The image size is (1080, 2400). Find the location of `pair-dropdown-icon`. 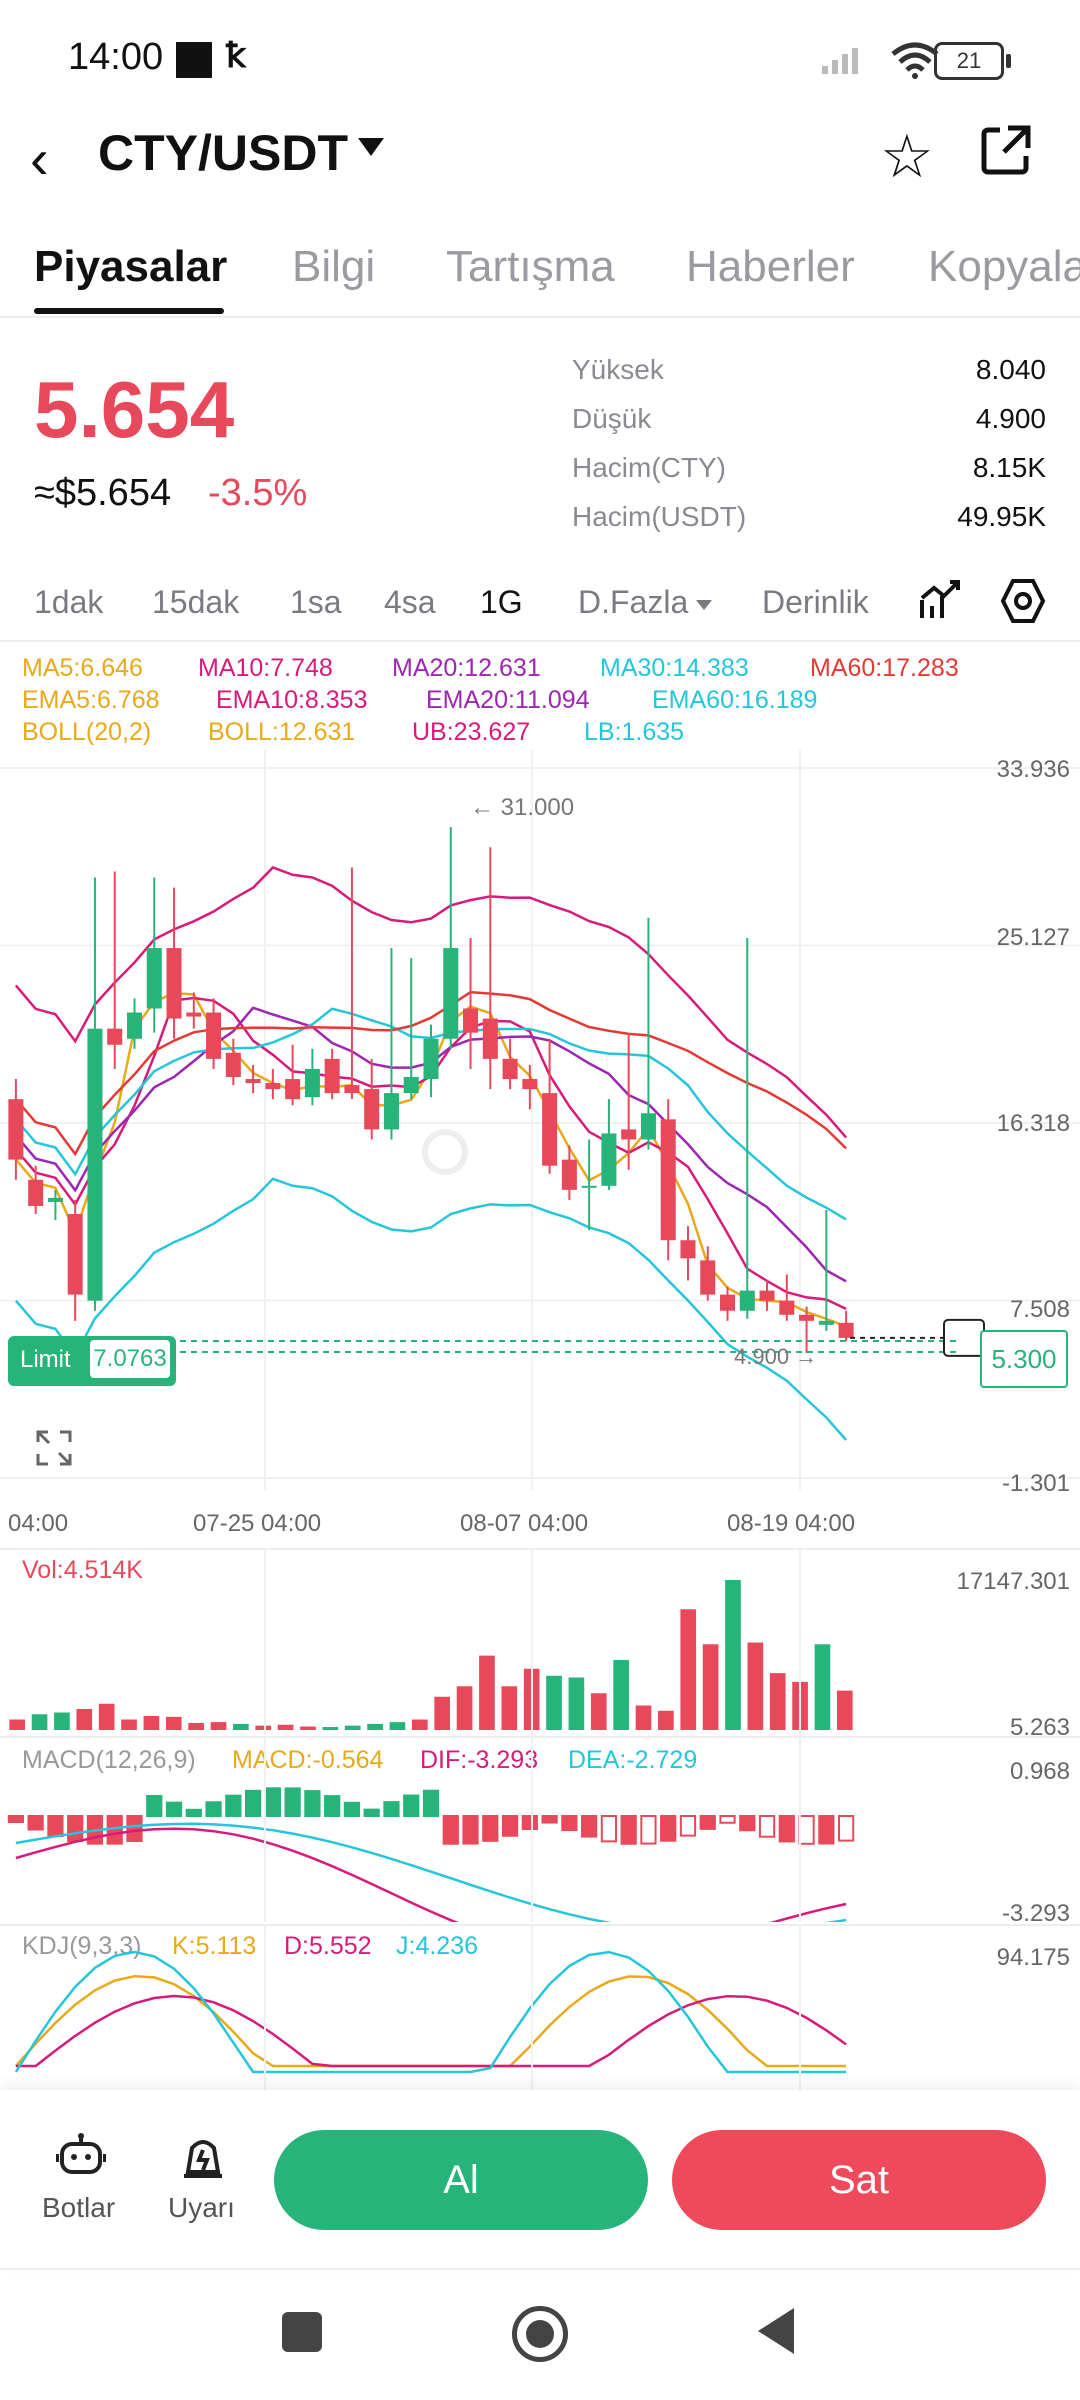

pair-dropdown-icon is located at coordinates (371, 147).